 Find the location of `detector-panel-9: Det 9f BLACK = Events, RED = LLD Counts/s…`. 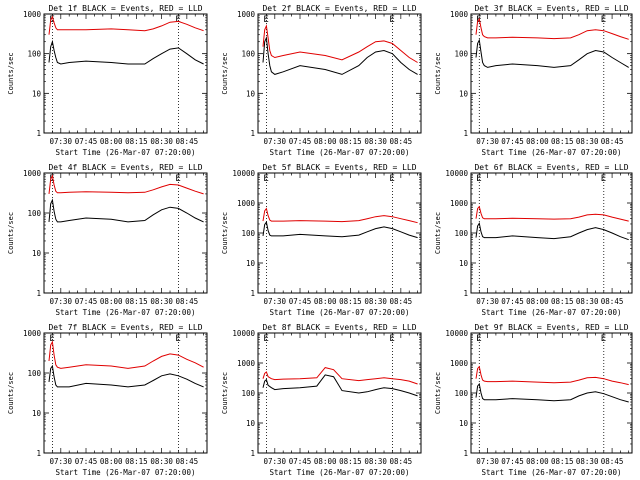

detector-panel-9: Det 9f BLACK = Events, RED = LLD Counts/s… is located at coordinates (533, 400).